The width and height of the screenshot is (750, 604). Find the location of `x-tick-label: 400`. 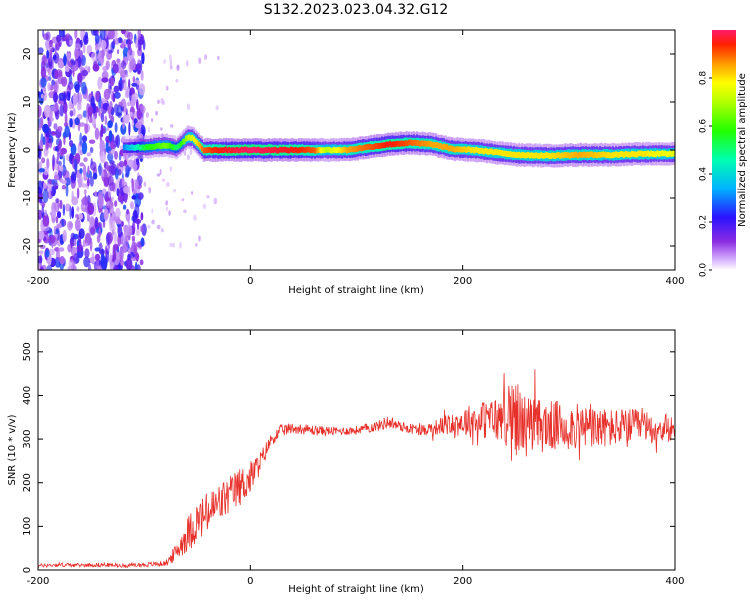

x-tick-label: 400 is located at coordinates (674, 281).